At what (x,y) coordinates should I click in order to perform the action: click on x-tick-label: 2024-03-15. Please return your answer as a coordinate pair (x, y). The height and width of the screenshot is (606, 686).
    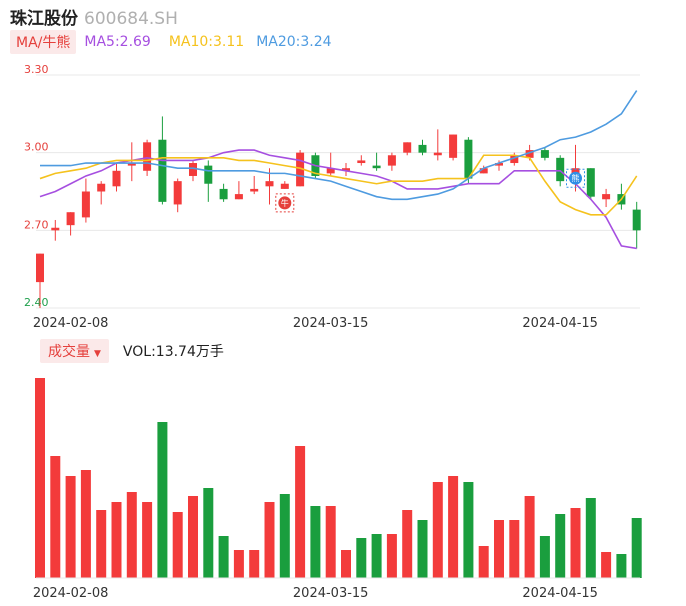
    Looking at the image, I should click on (331, 323).